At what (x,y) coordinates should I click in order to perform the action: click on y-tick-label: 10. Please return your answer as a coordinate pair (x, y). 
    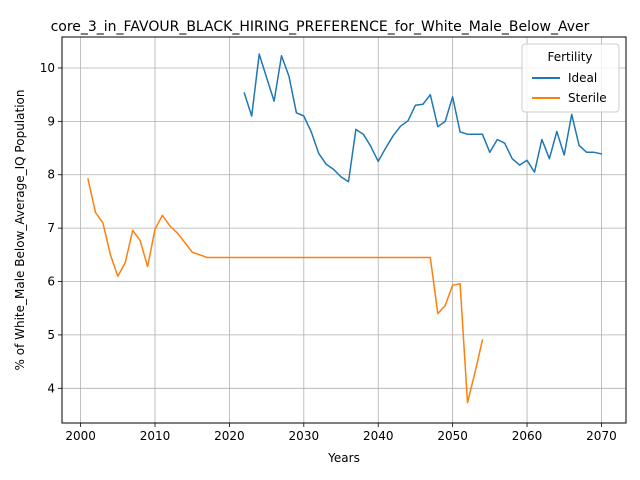
    Looking at the image, I should click on (47, 68).